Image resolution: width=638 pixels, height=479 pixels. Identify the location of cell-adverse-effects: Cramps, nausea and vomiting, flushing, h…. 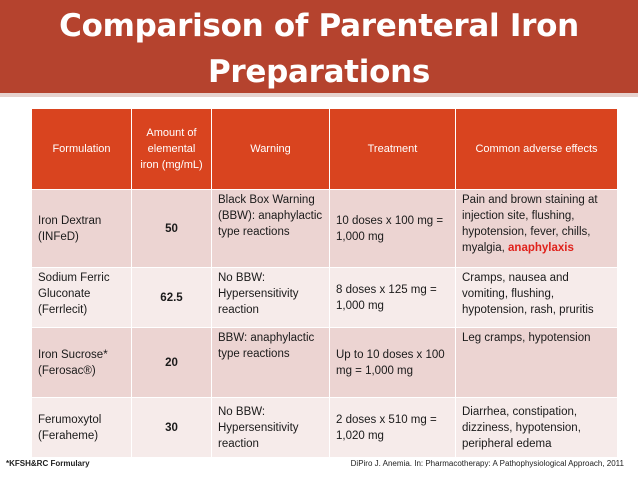
(536, 297).